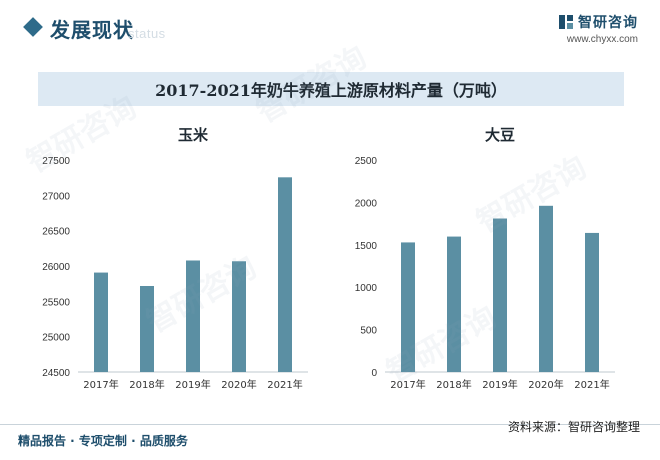 The image size is (660, 460). Describe the element at coordinates (407, 384) in the screenshot. I see `soybean-x-tick-label: 2017年` at that location.